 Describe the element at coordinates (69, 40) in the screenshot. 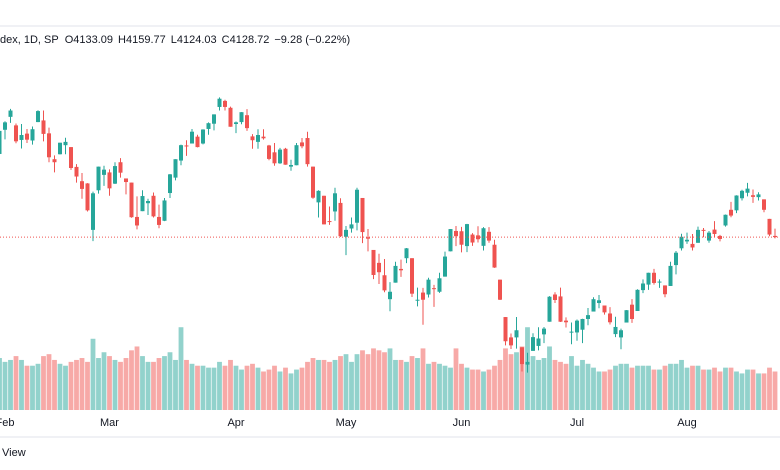

I see `ohlc-label: O` at that location.